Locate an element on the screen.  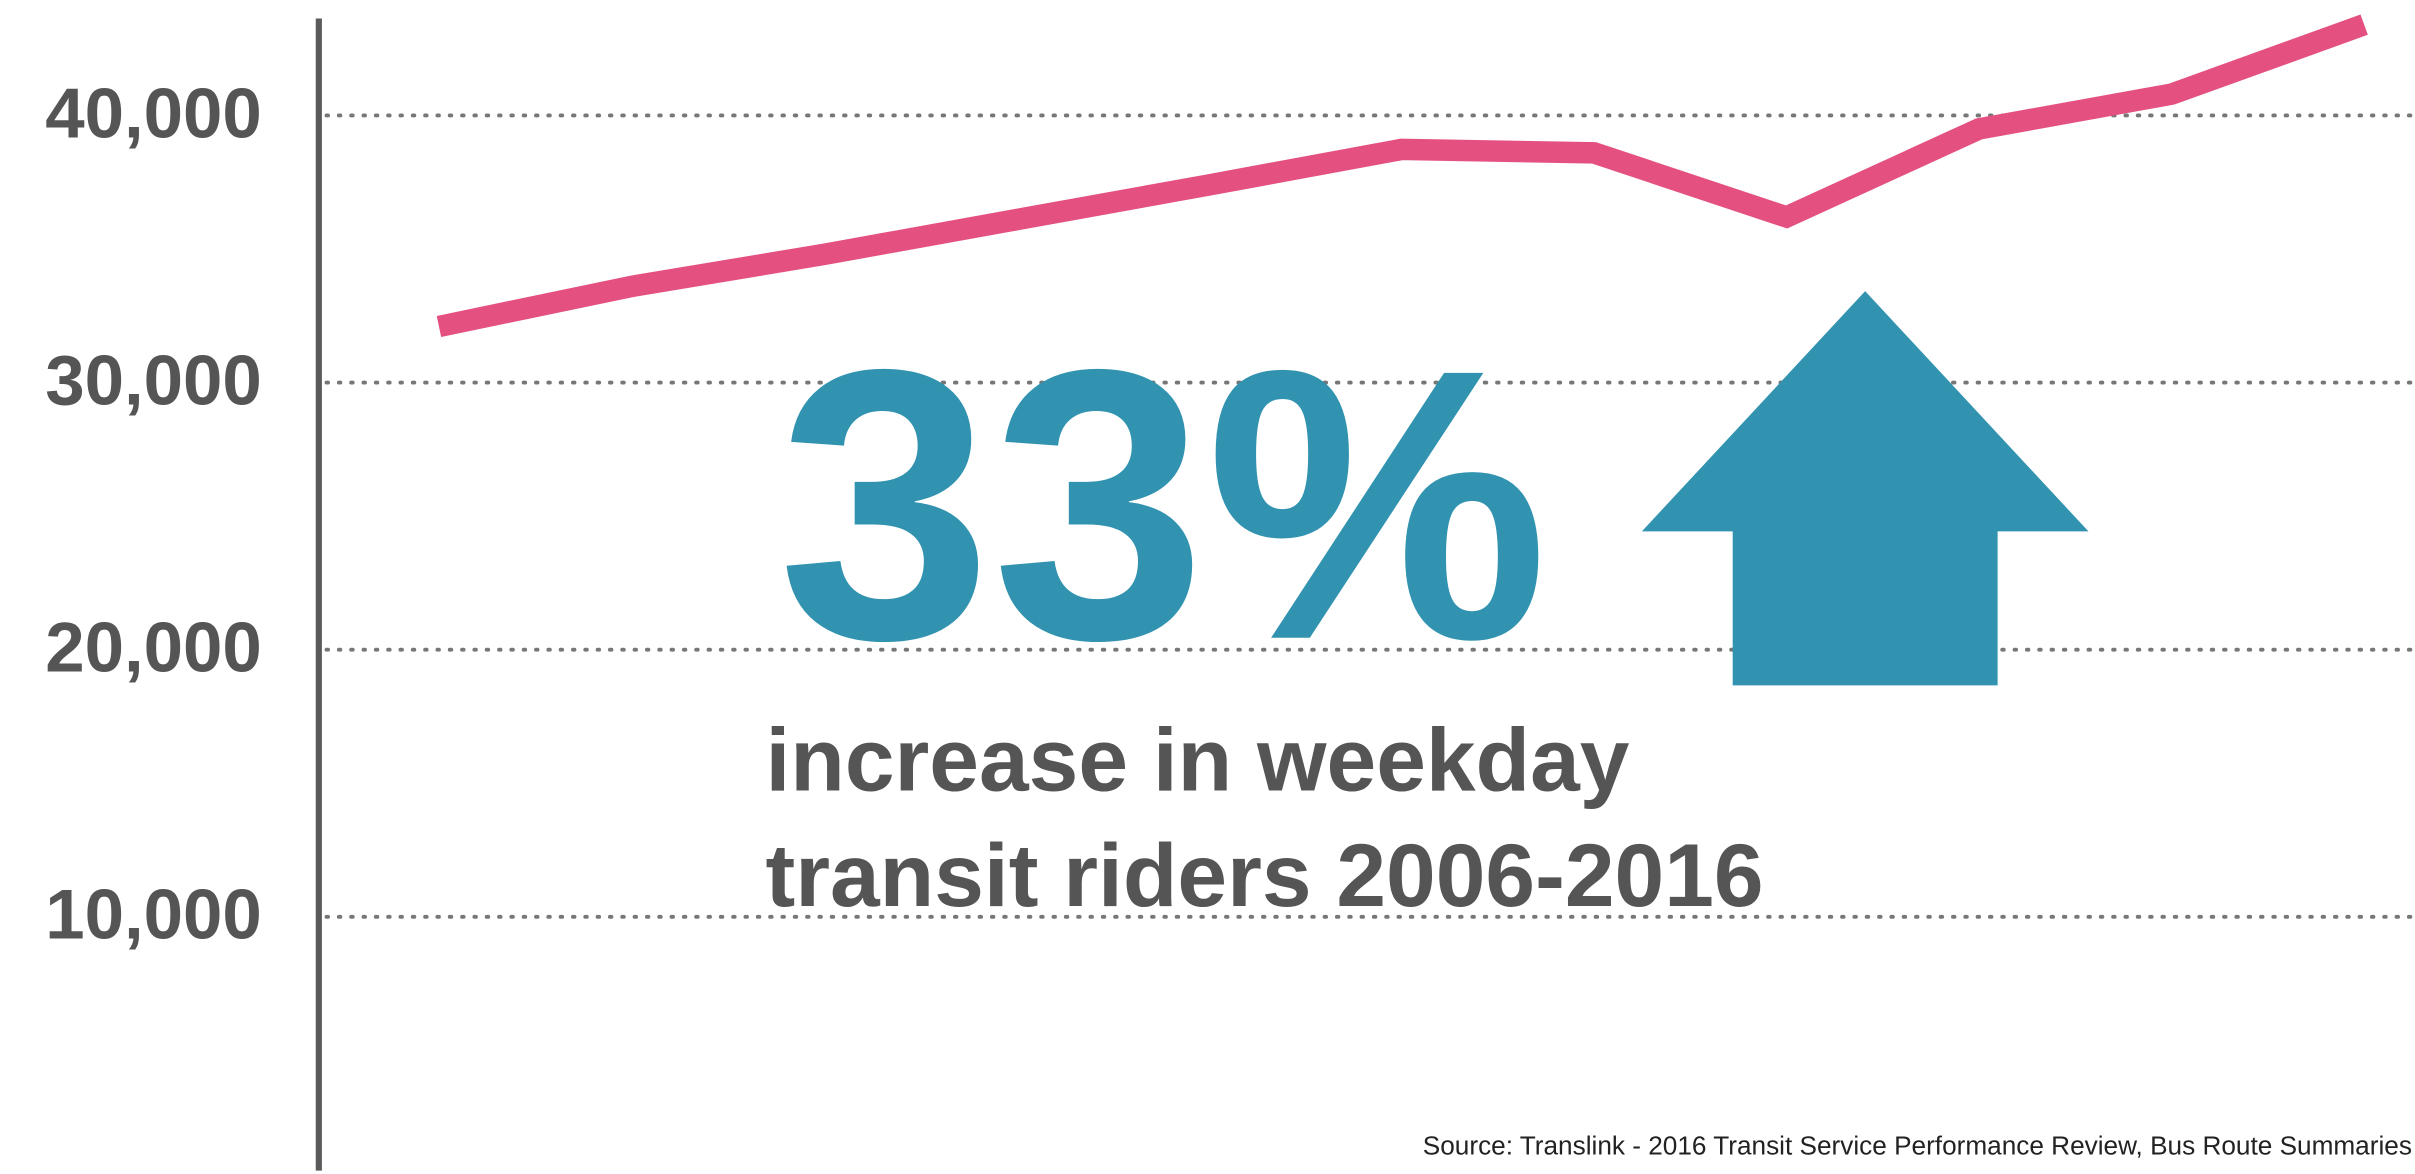
y-tick-label: 40,000 is located at coordinates (153, 113).